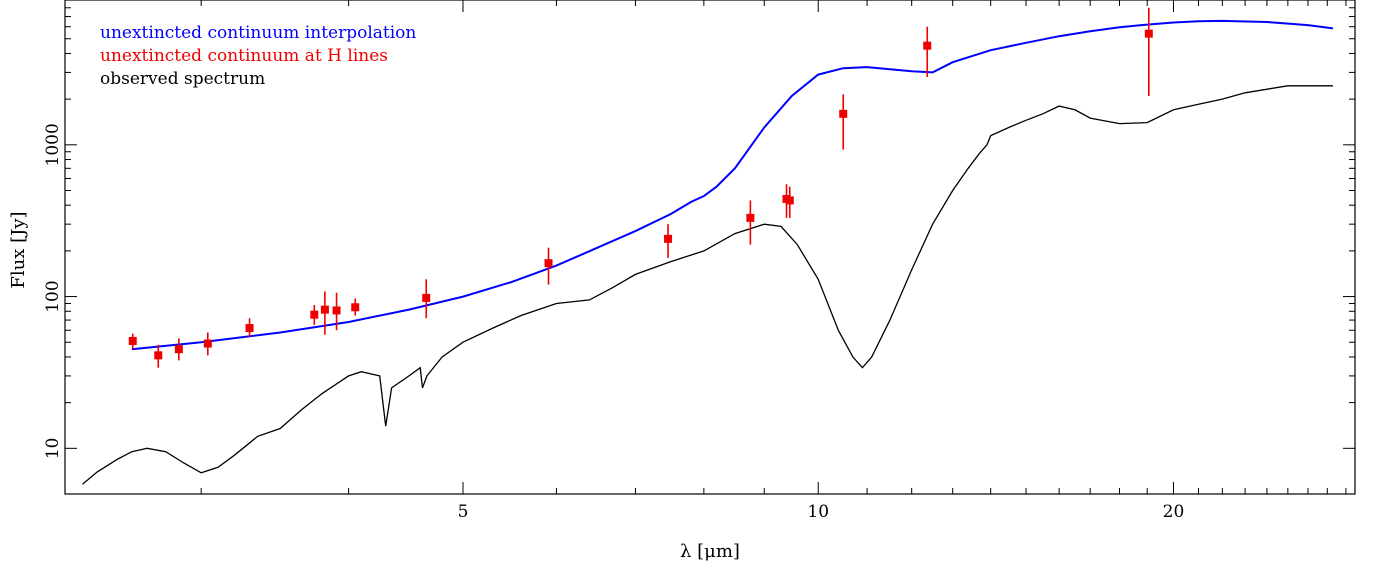 The width and height of the screenshot is (1379, 572). What do you see at coordinates (710, 551) in the screenshot?
I see `x-axis-title: λ [μm]` at bounding box center [710, 551].